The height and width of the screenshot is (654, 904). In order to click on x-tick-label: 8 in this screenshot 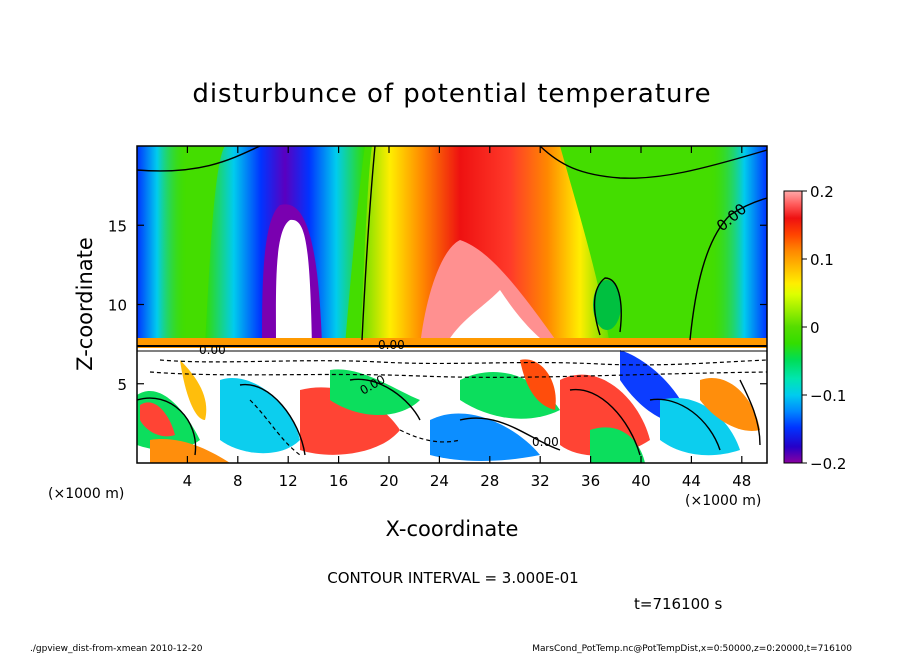, I will do `click(238, 481)`.